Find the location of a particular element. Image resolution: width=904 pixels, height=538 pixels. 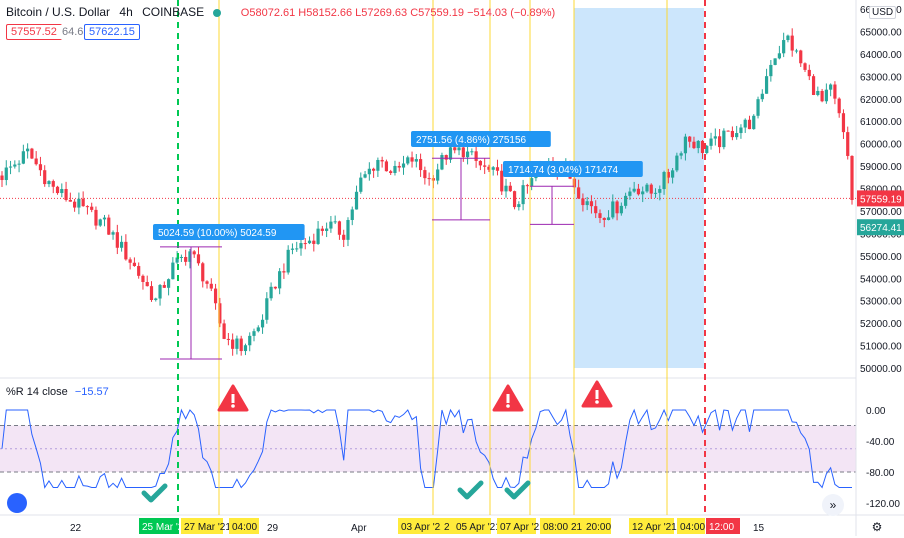

interval-label: 4h is located at coordinates (126, 12).